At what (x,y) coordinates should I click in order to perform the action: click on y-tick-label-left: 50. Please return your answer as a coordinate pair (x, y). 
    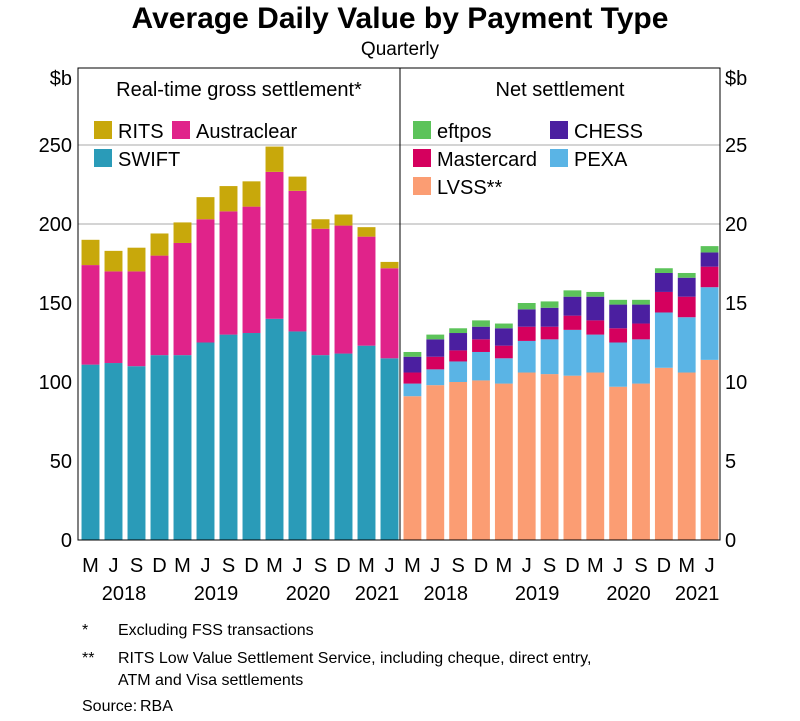
    Looking at the image, I should click on (61, 462).